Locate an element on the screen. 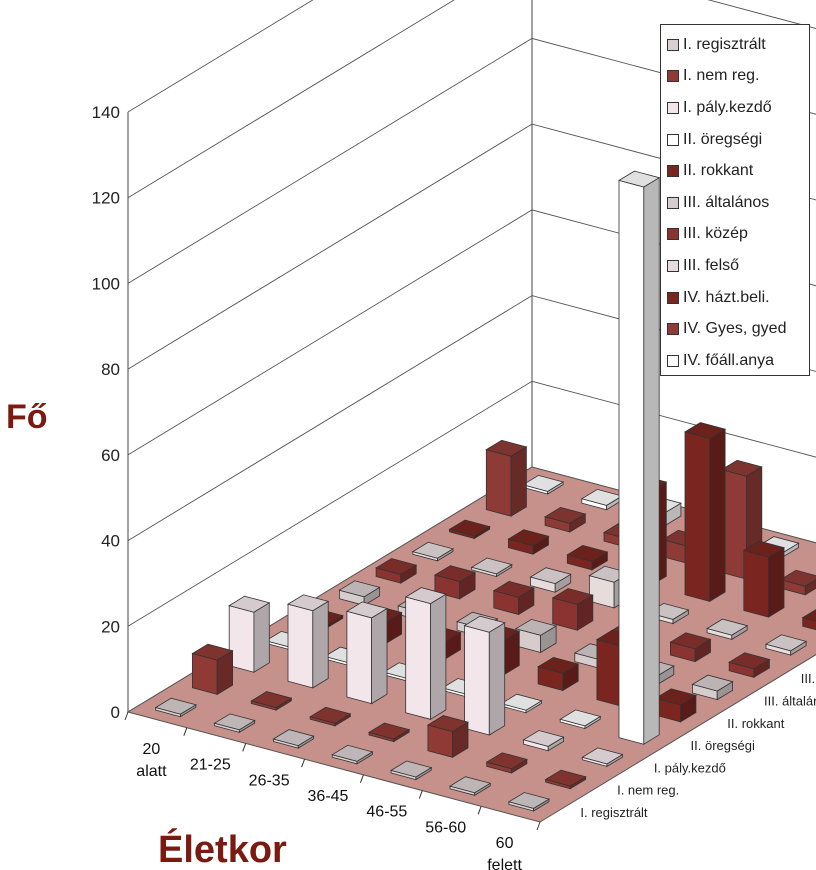 The width and height of the screenshot is (816, 870). x-category-label-line2: alatt is located at coordinates (151, 771).